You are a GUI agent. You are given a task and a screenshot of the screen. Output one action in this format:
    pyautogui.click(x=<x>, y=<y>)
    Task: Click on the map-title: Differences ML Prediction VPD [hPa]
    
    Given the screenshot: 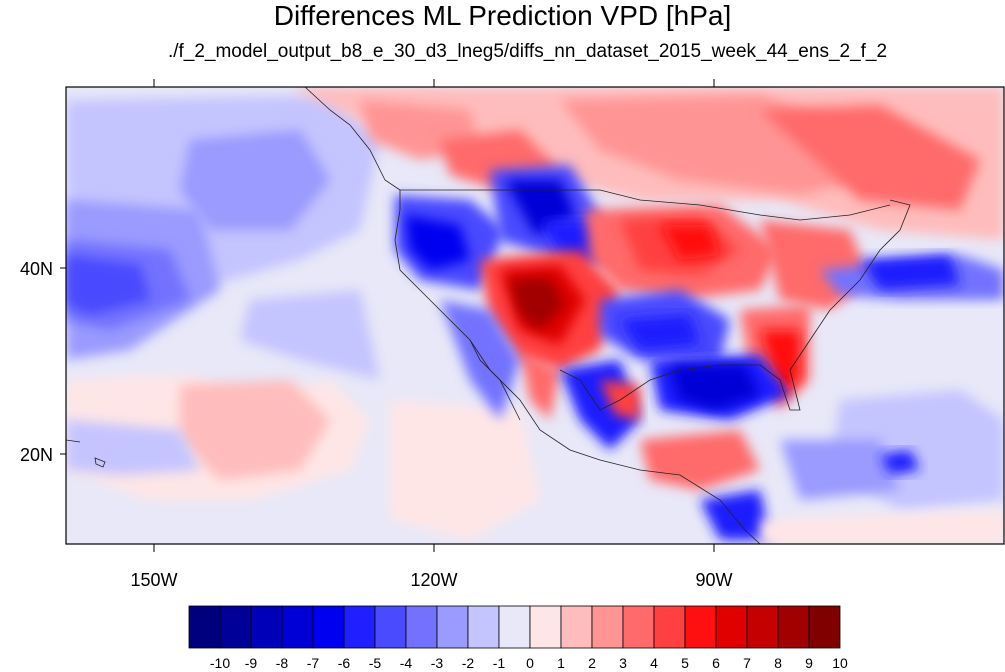 What is the action you would take?
    pyautogui.click(x=502, y=15)
    